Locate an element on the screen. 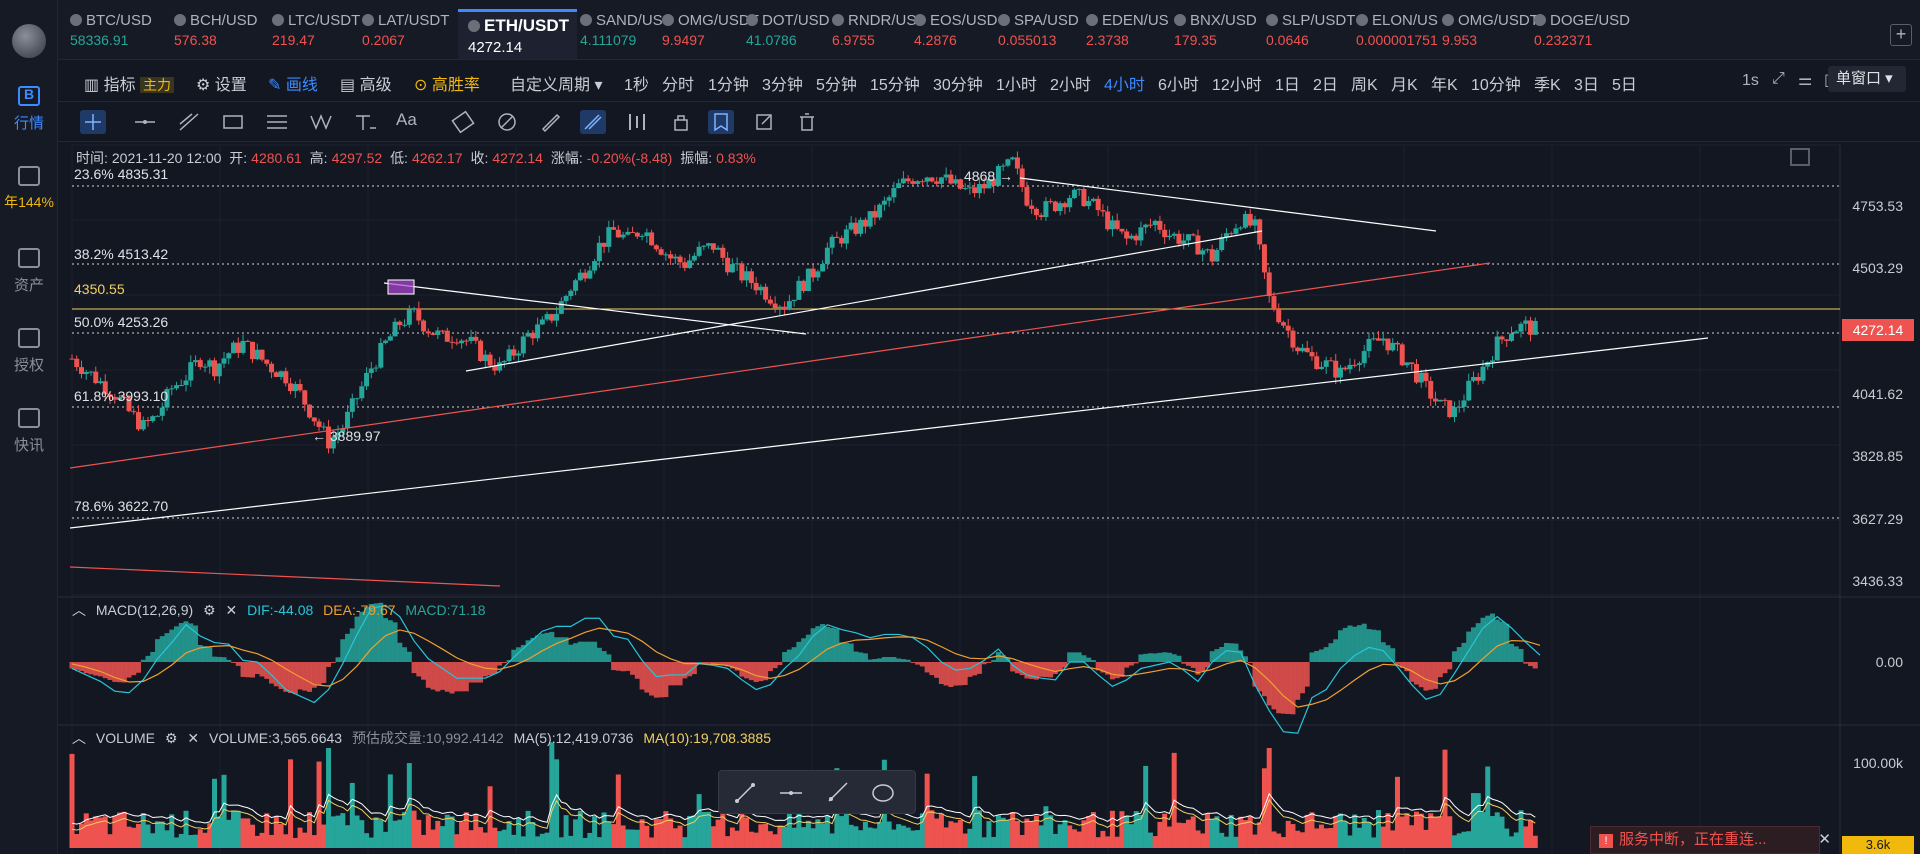  tab-eos-usd: EOS/USD 4.2876 is located at coordinates (956, 34).